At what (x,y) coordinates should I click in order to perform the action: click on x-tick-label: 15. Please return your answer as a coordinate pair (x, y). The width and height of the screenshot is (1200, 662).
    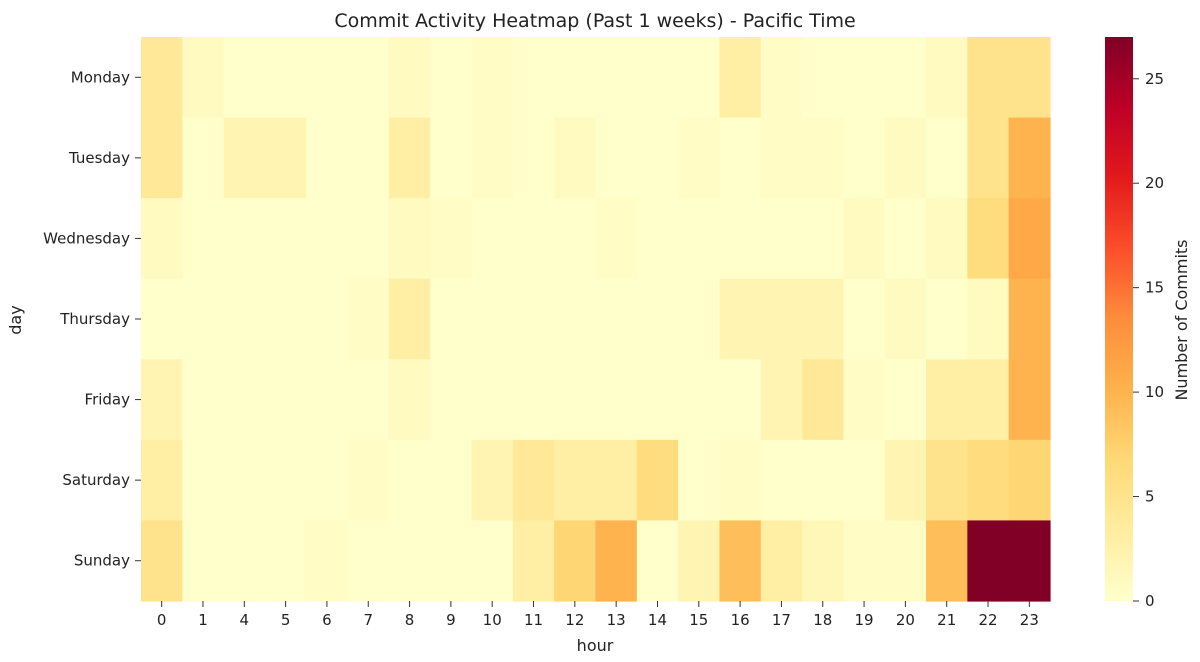
    Looking at the image, I should click on (698, 620).